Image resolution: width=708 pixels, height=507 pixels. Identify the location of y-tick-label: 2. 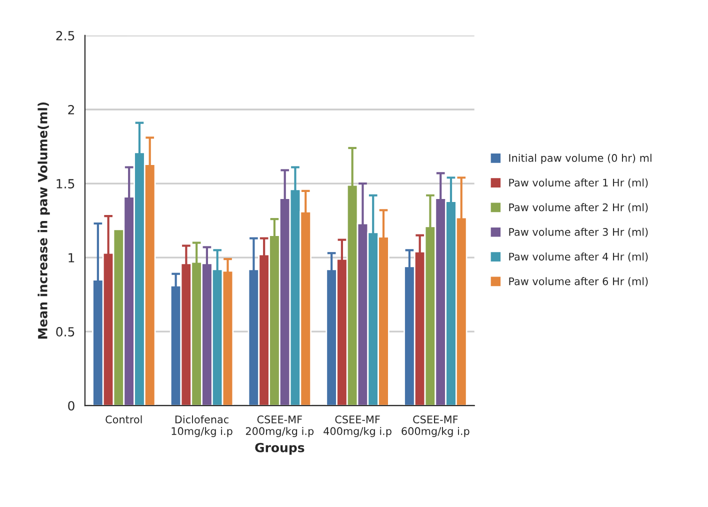
(71, 109).